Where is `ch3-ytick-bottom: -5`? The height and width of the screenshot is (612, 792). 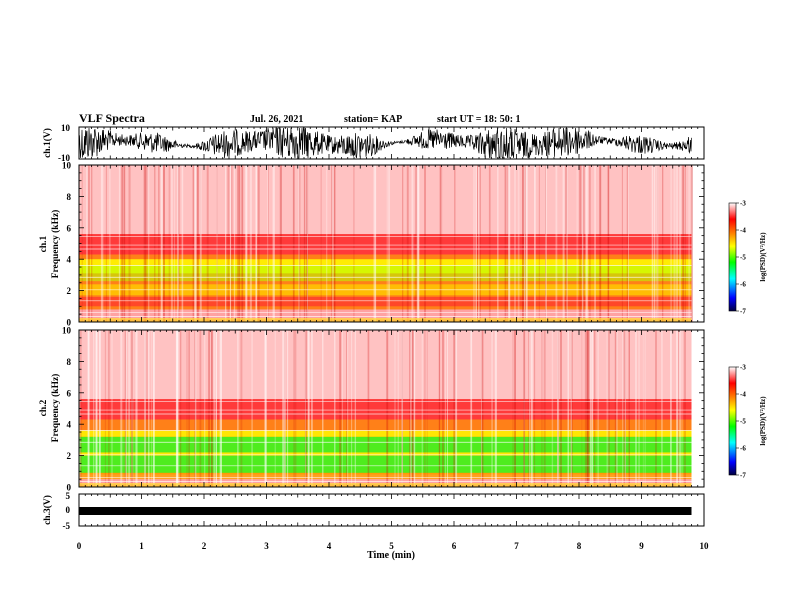 ch3-ytick-bottom: -5 is located at coordinates (67, 526).